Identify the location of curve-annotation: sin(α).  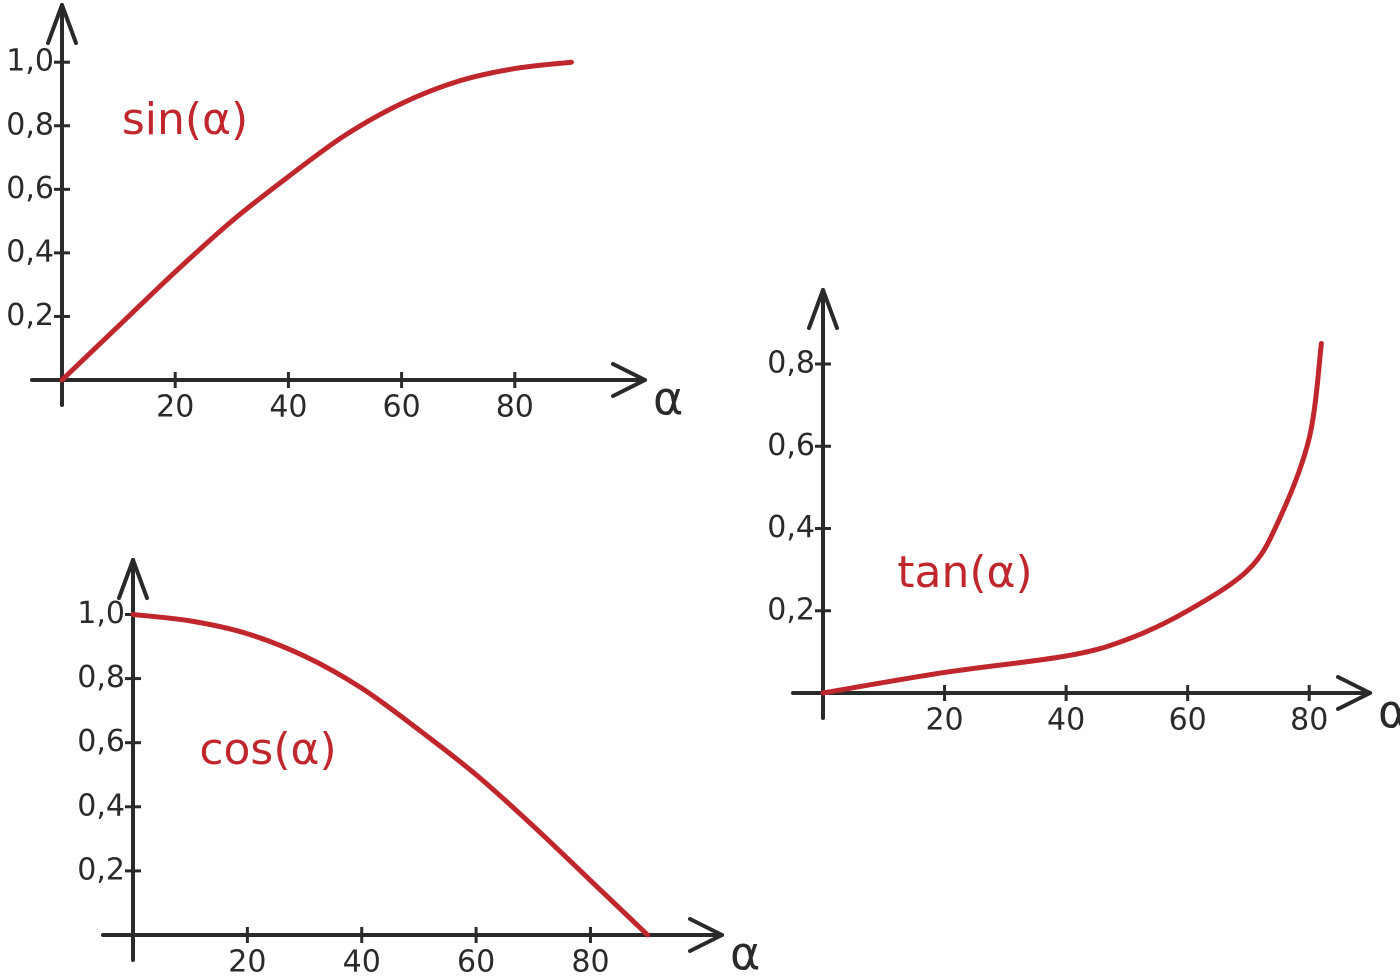
(185, 119).